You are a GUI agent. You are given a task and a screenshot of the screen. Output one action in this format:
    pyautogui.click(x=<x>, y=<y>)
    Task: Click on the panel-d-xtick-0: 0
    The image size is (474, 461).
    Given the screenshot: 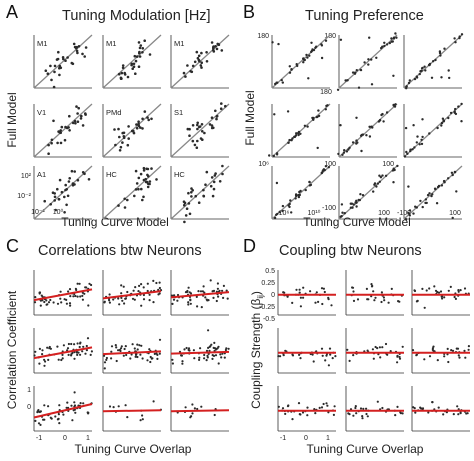 What is the action you would take?
    pyautogui.click(x=306, y=438)
    